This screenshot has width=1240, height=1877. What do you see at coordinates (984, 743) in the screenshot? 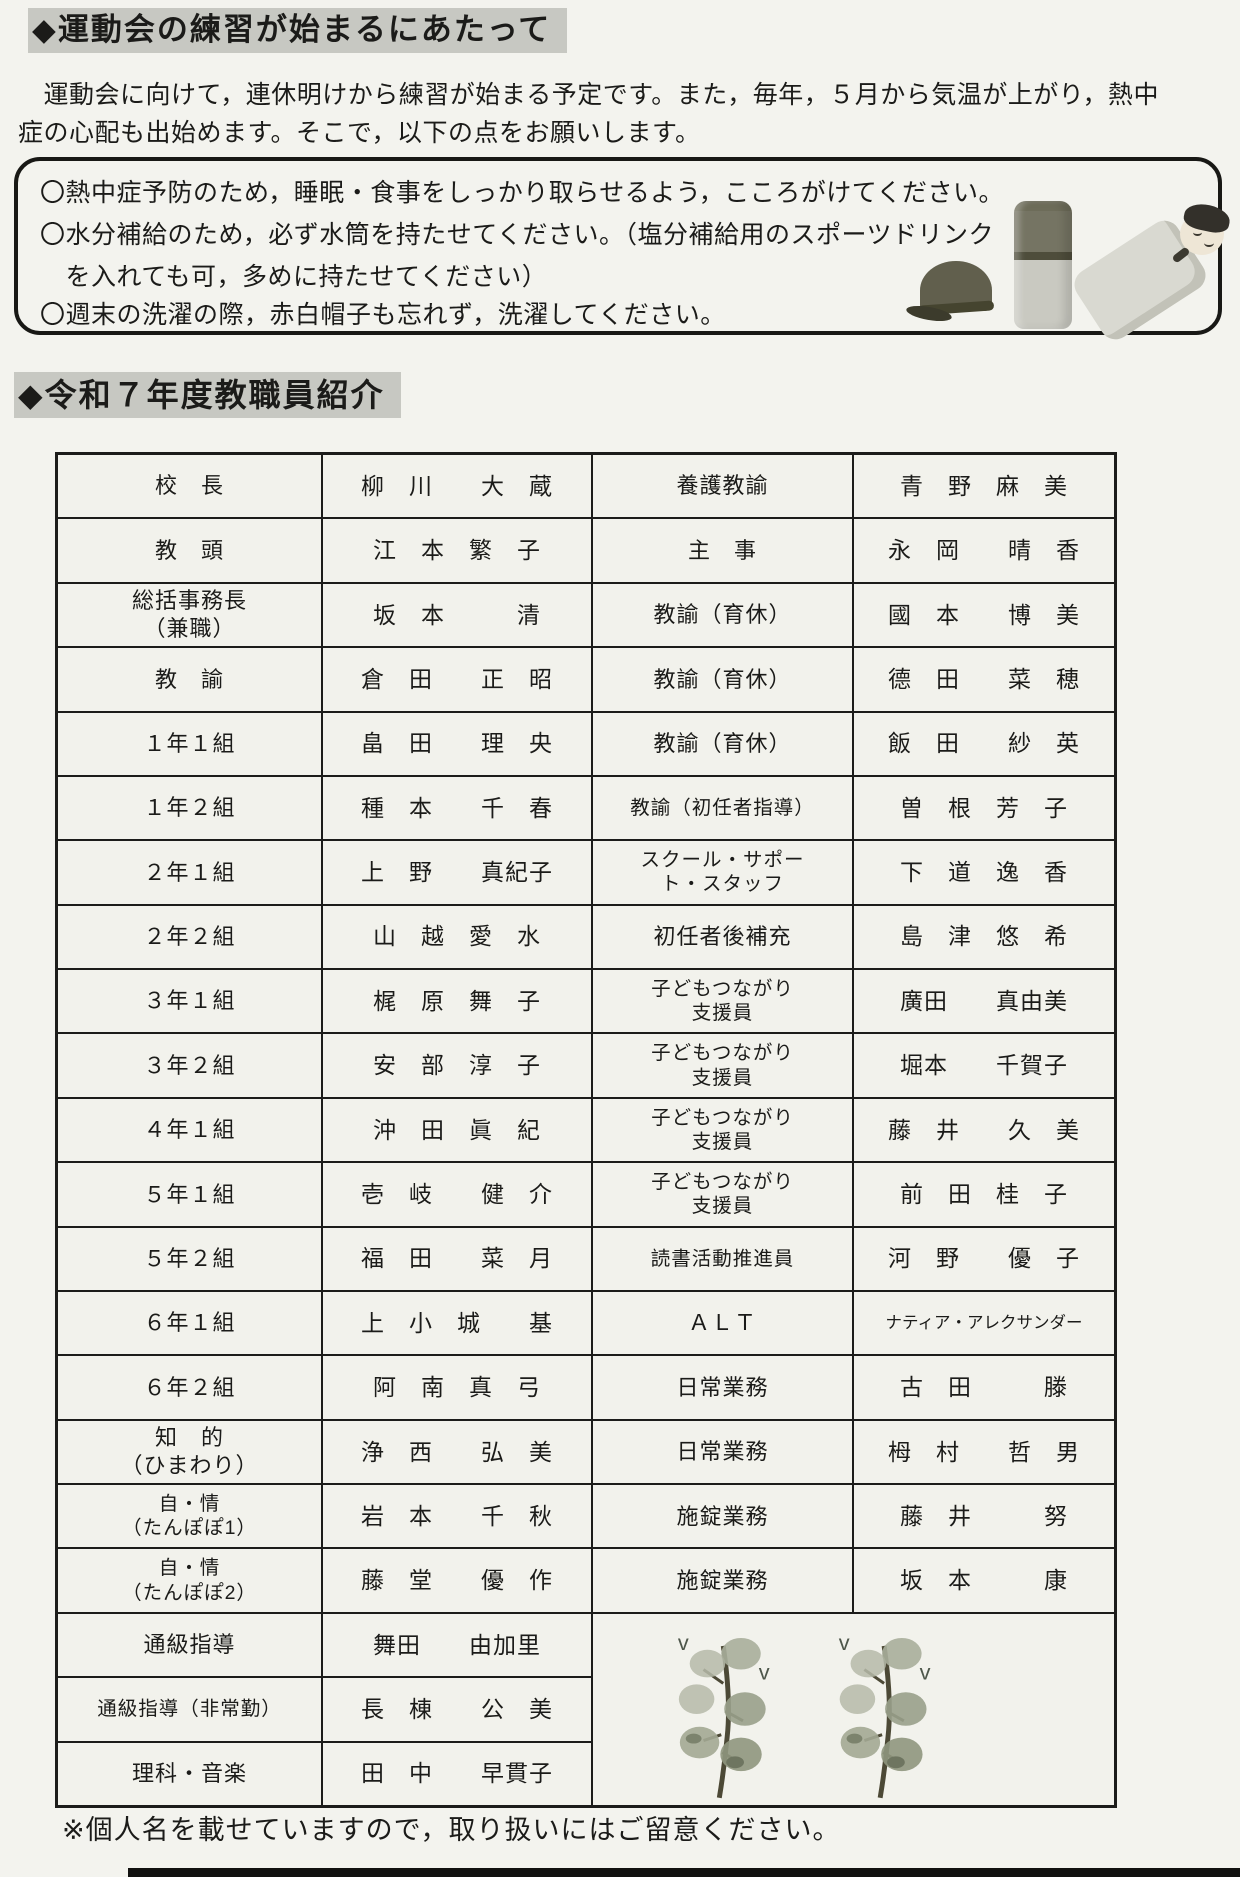
I see `name-cell: 飯 田 紗 英` at bounding box center [984, 743].